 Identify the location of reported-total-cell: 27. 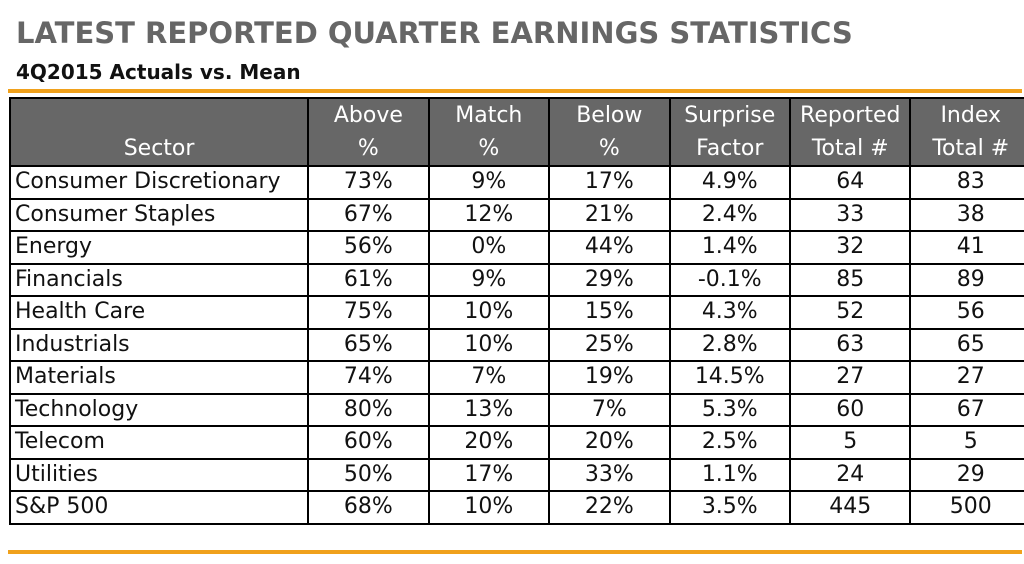
(850, 377).